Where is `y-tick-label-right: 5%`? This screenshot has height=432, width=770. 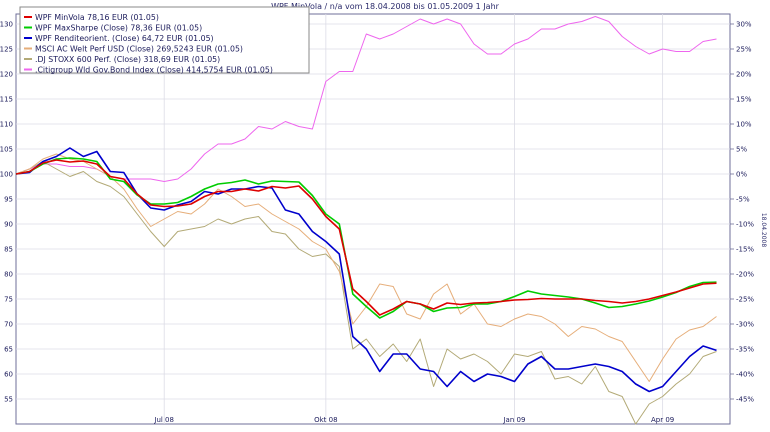
y-tick-label-right: 5% is located at coordinates (741, 150).